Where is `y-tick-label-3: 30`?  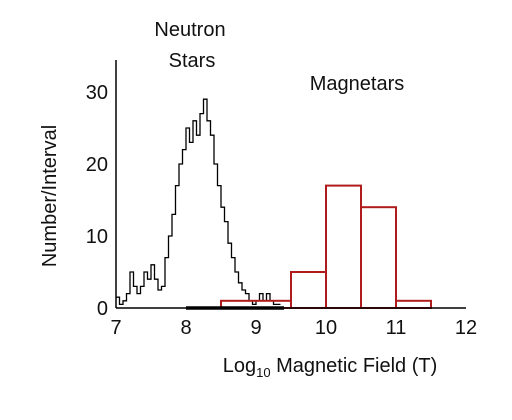
y-tick-label-3: 30 is located at coordinates (97, 93).